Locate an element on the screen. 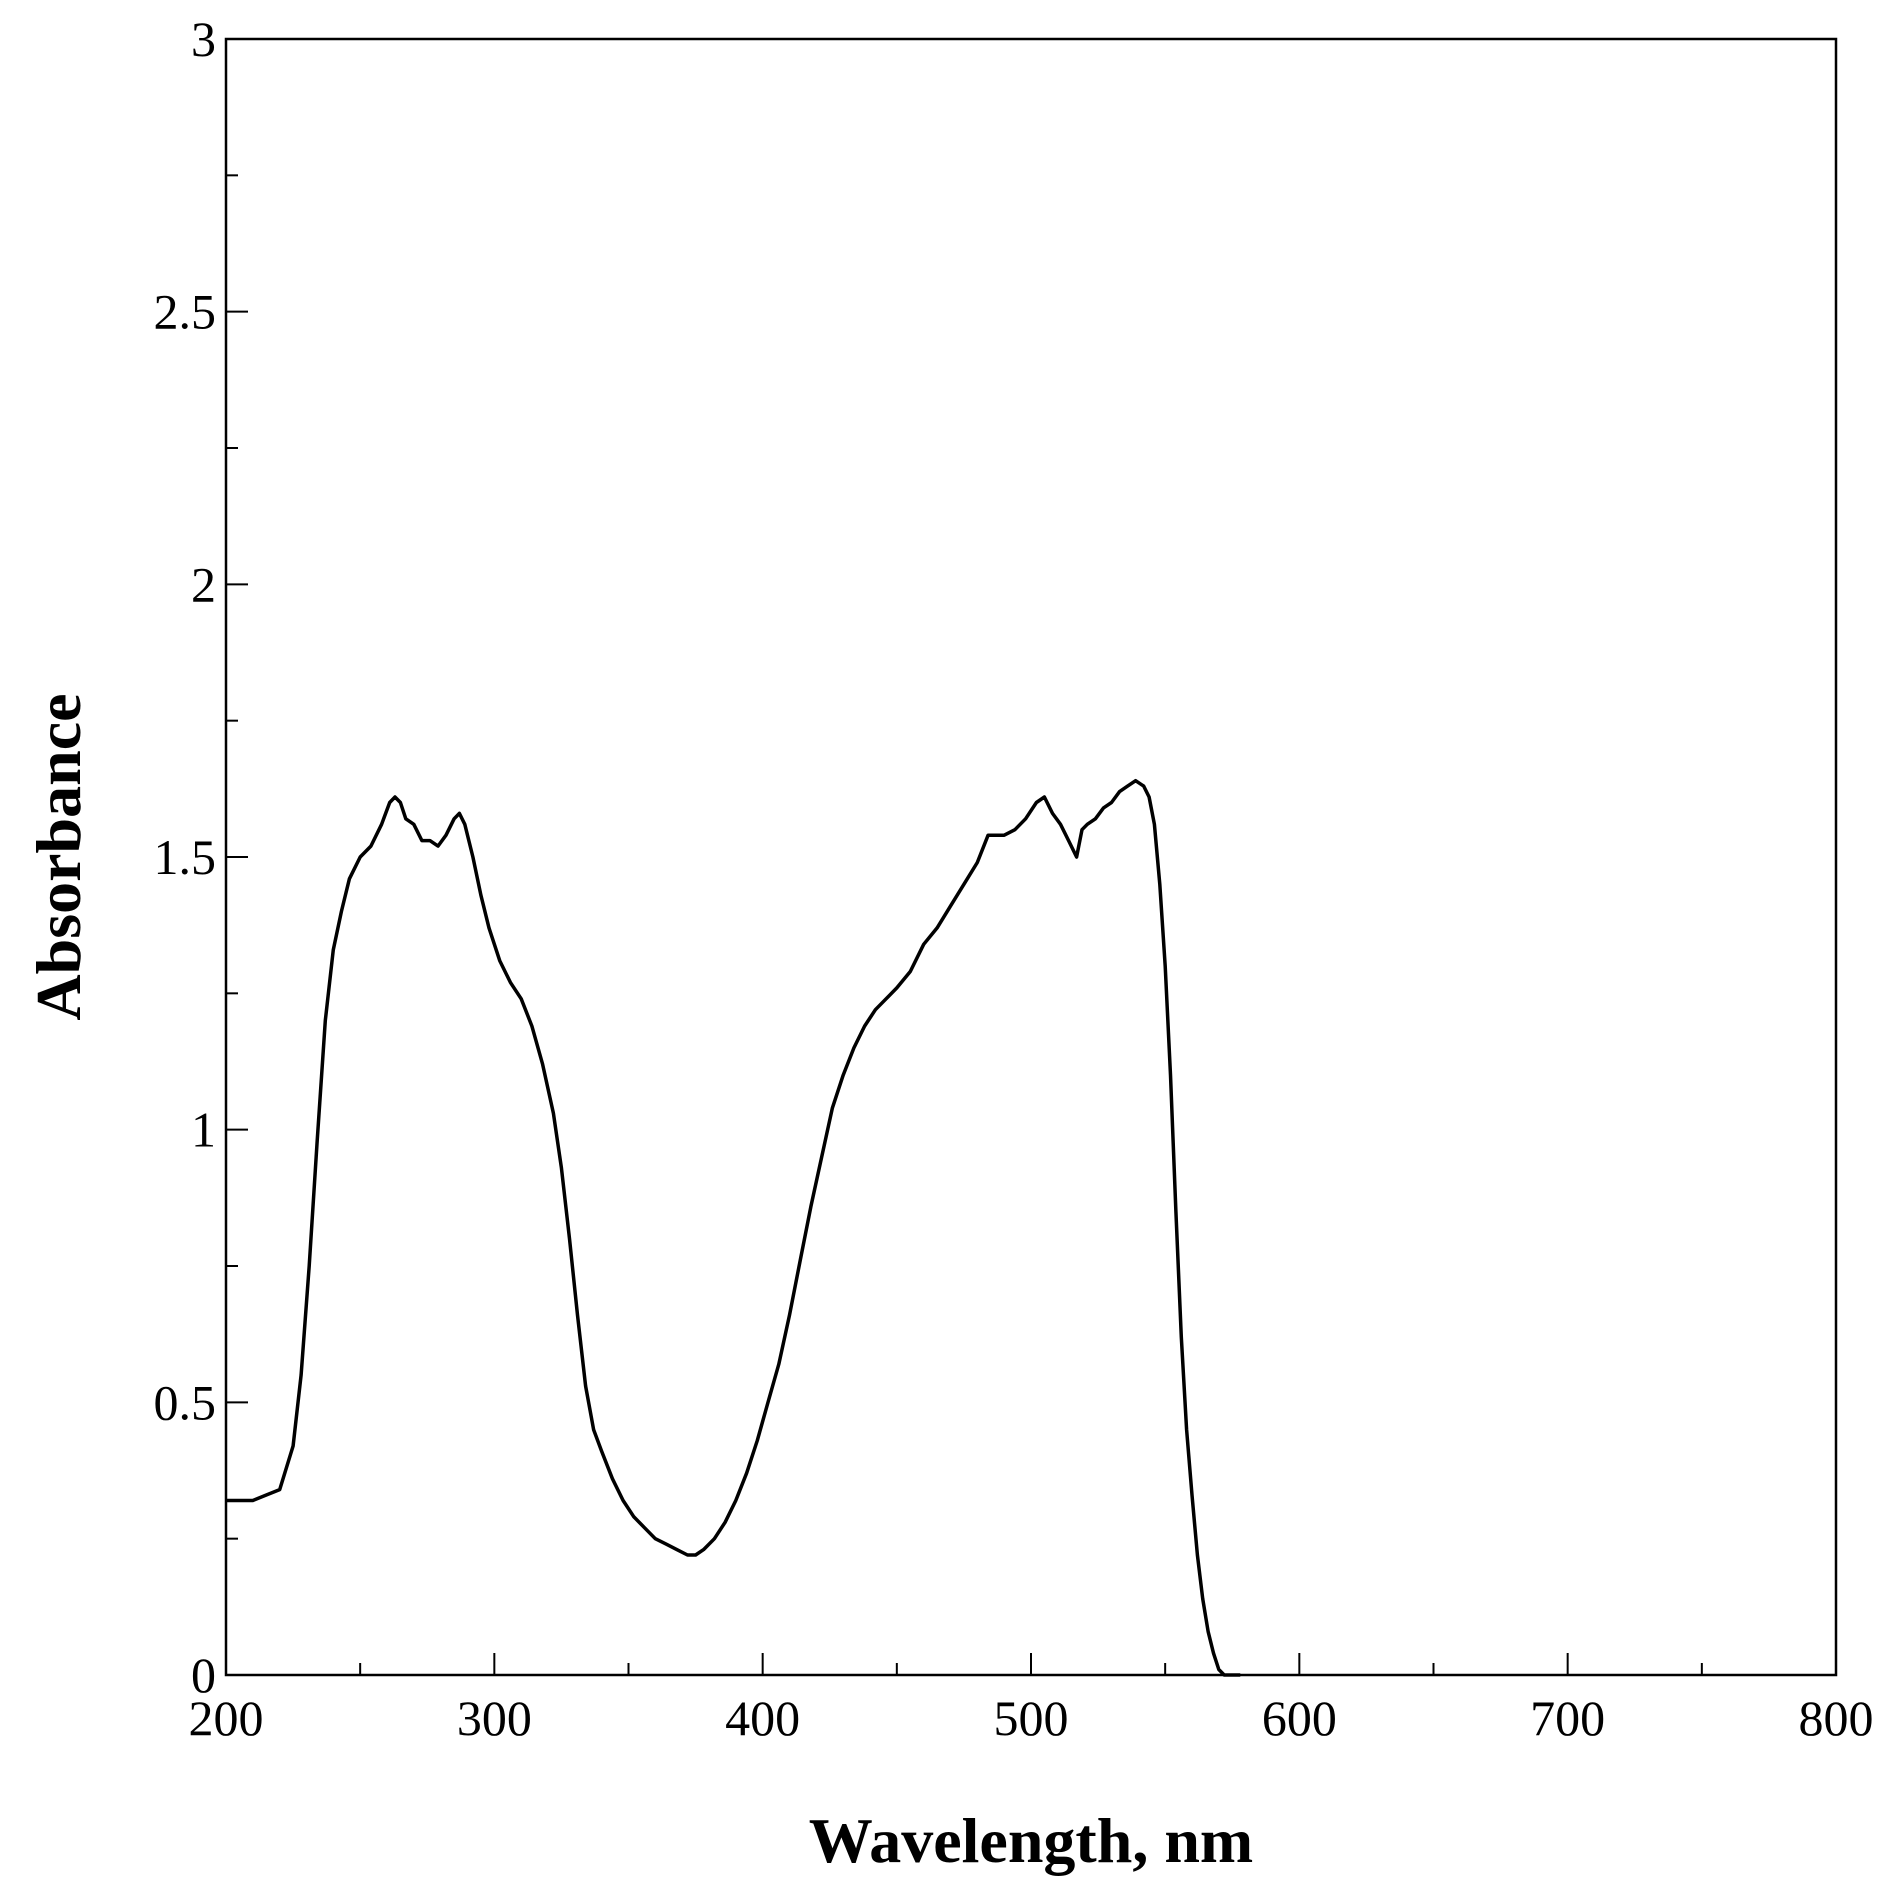 This screenshot has width=1896, height=1882. y-tick-label: 0 is located at coordinates (203, 1675).